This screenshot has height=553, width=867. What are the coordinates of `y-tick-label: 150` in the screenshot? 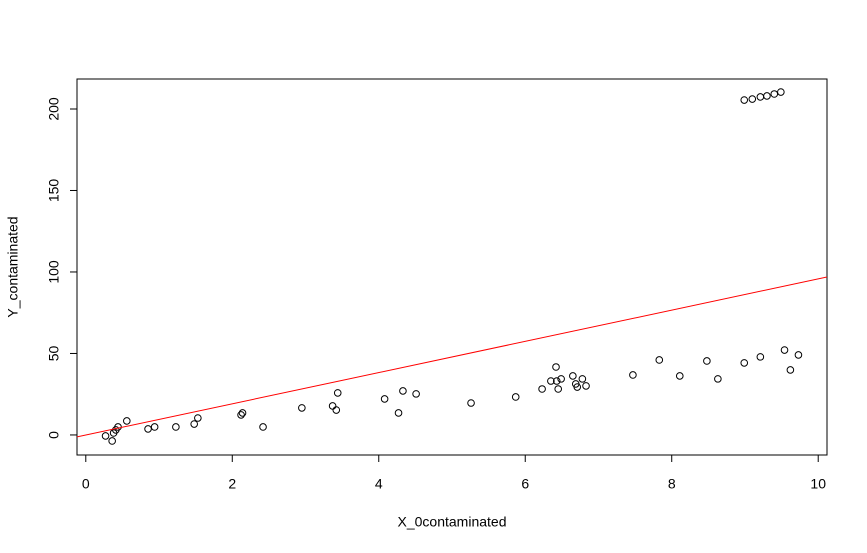 It's located at (54, 191).